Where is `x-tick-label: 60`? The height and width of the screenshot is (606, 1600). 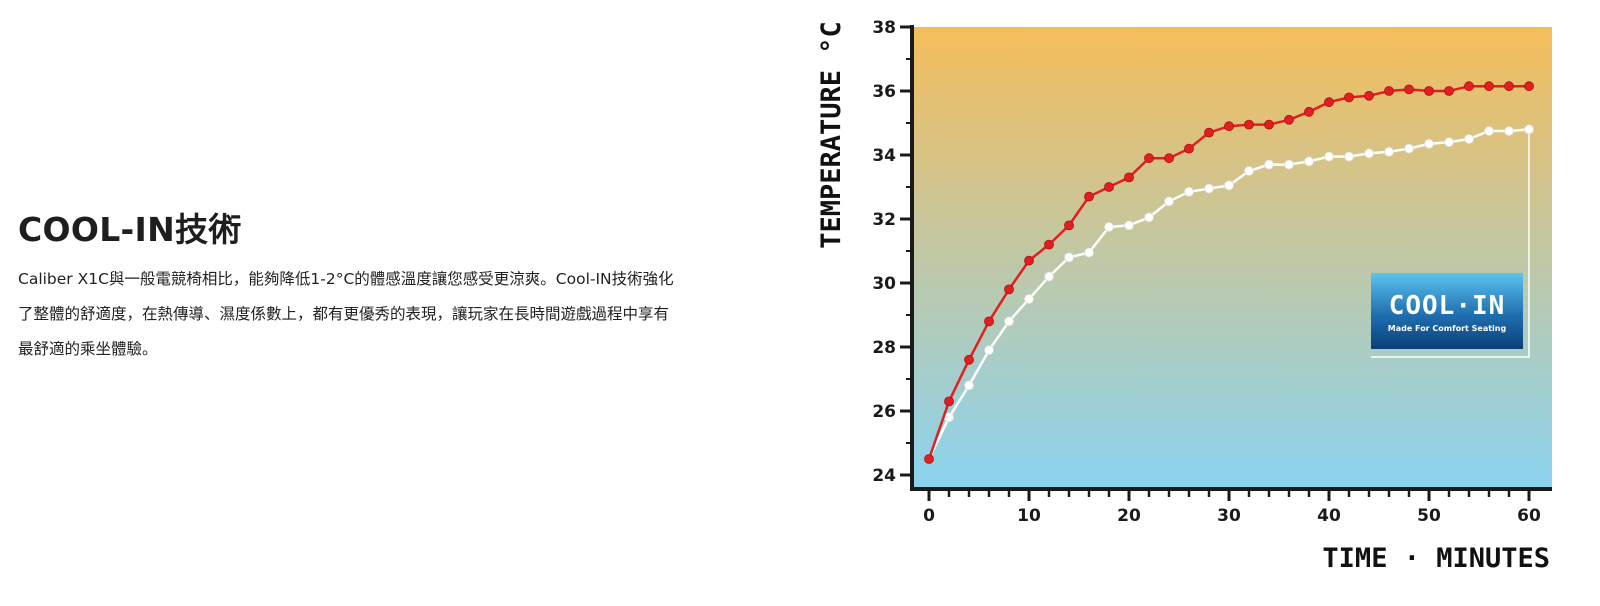 x-tick-label: 60 is located at coordinates (1529, 516).